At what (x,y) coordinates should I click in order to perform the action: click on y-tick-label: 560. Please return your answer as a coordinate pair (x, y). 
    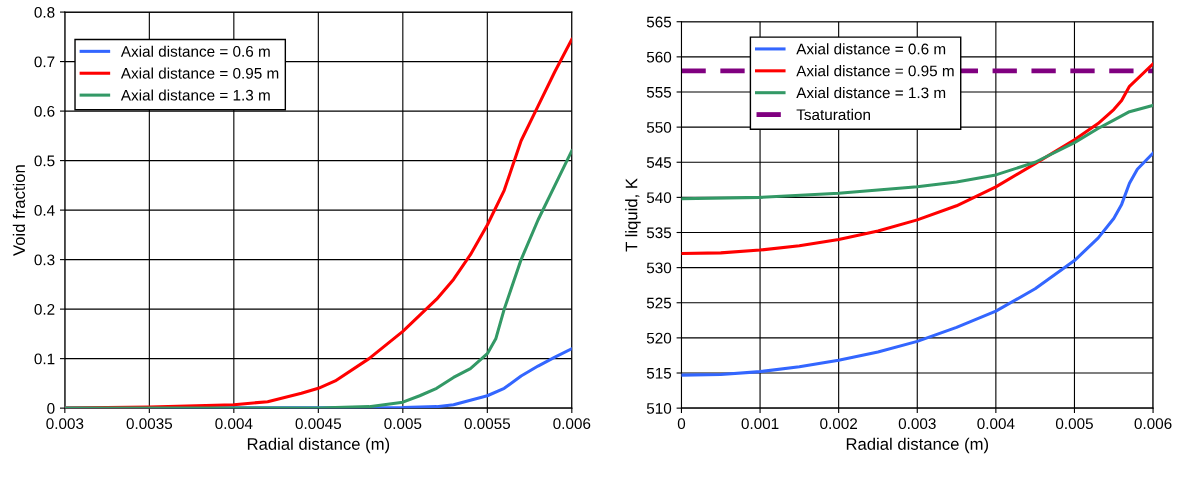
    Looking at the image, I should click on (659, 57).